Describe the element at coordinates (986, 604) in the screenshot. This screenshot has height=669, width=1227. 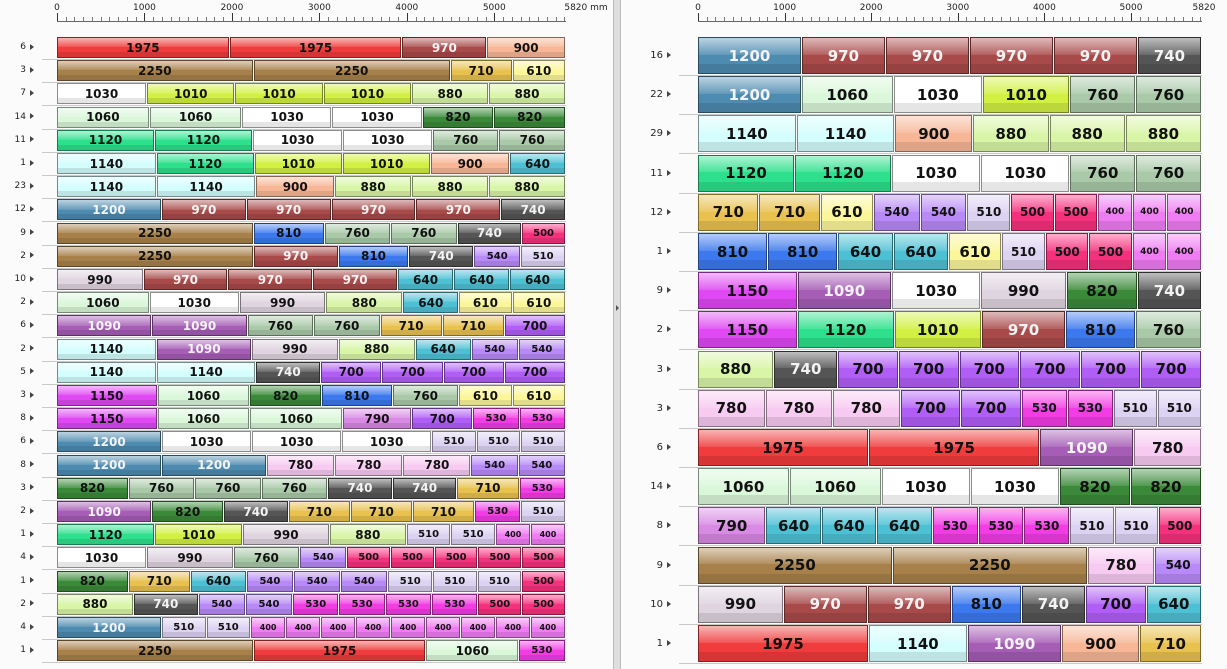
I see `cut-piece: 810` at that location.